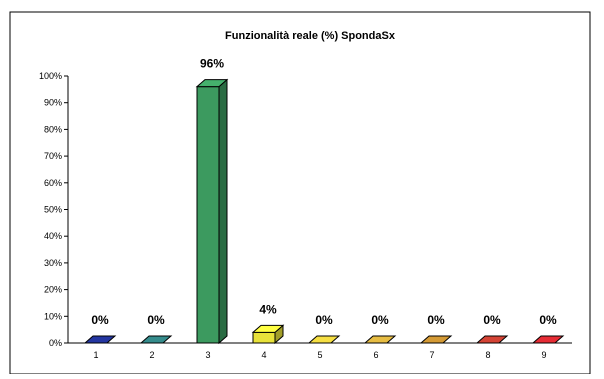  What do you see at coordinates (487, 355) in the screenshot?
I see `x-tick-label: 8` at bounding box center [487, 355].